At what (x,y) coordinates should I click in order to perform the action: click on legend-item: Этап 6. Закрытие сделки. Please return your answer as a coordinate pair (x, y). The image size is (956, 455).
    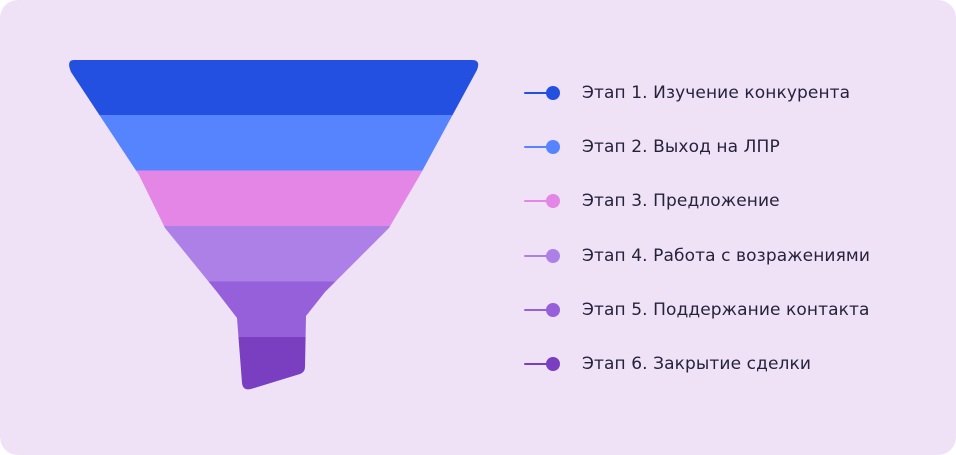
    Looking at the image, I should click on (734, 376).